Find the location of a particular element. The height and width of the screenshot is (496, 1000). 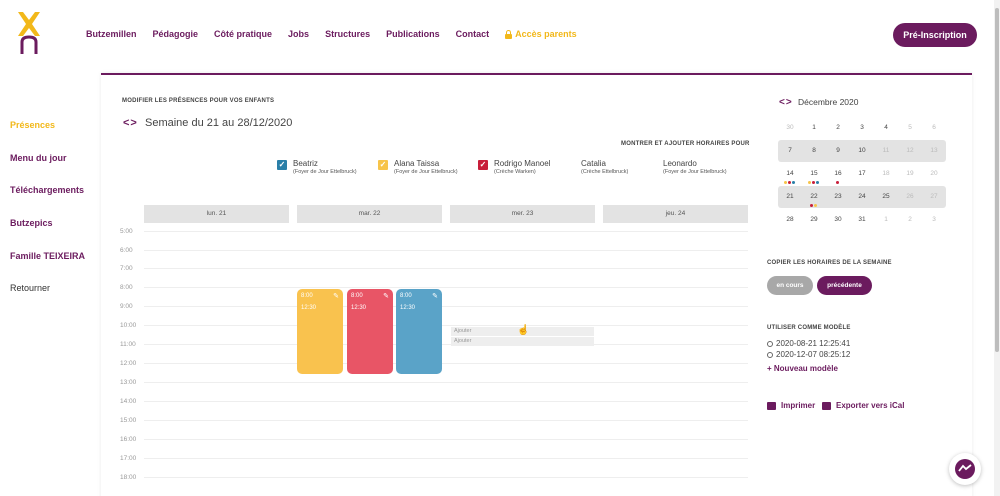

calendar-week-highlight is located at coordinates (862, 151).